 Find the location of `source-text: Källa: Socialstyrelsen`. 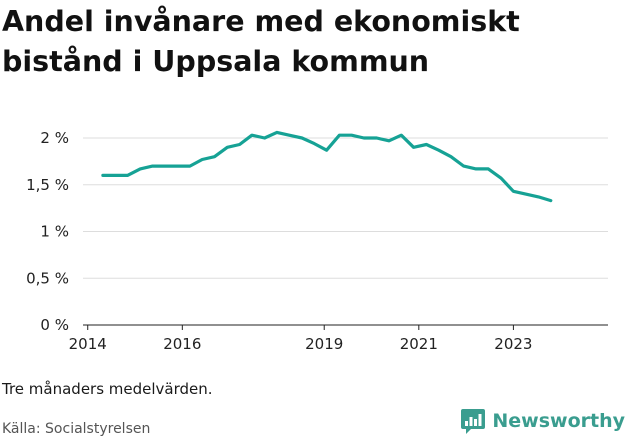

source-text: Källa: Socialstyrelsen is located at coordinates (76, 429).